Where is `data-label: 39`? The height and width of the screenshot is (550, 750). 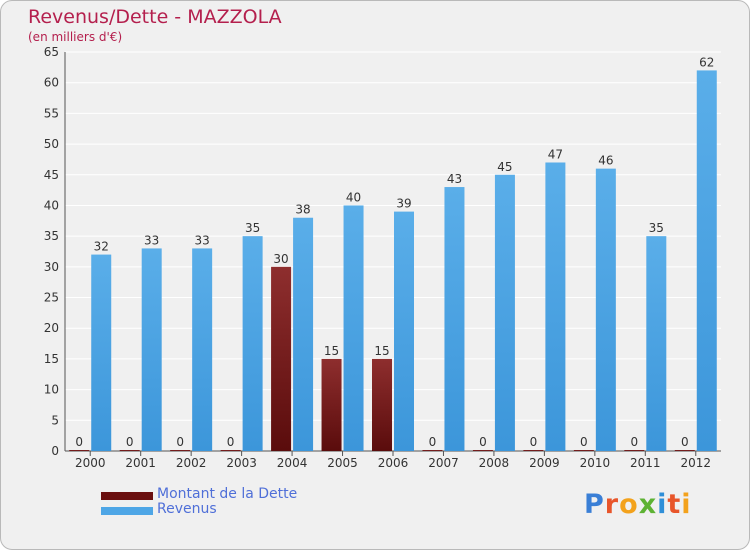 data-label: 39 is located at coordinates (403, 204).